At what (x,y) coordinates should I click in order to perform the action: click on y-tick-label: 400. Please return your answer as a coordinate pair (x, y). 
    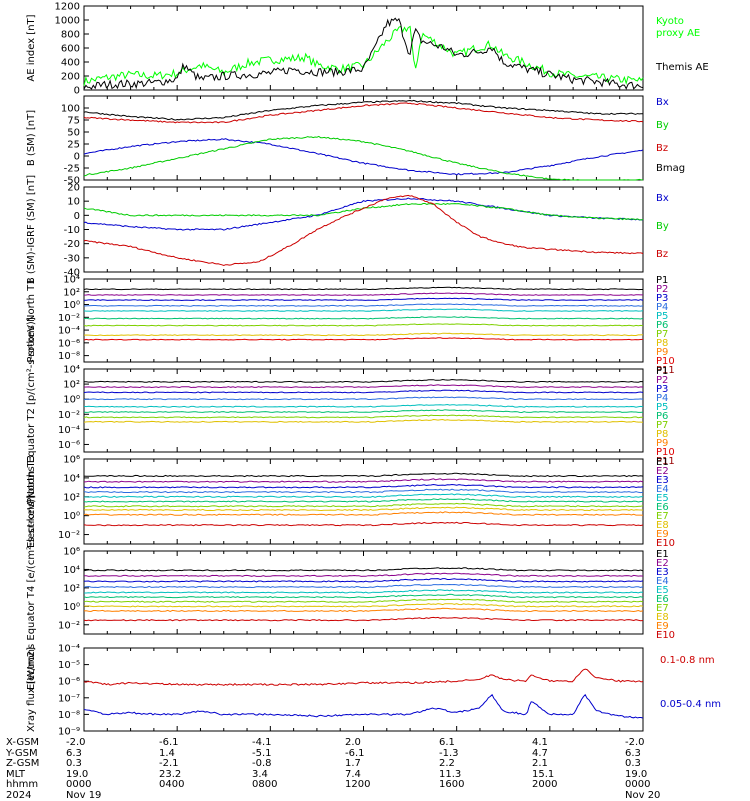
    Looking at the image, I should click on (70, 63).